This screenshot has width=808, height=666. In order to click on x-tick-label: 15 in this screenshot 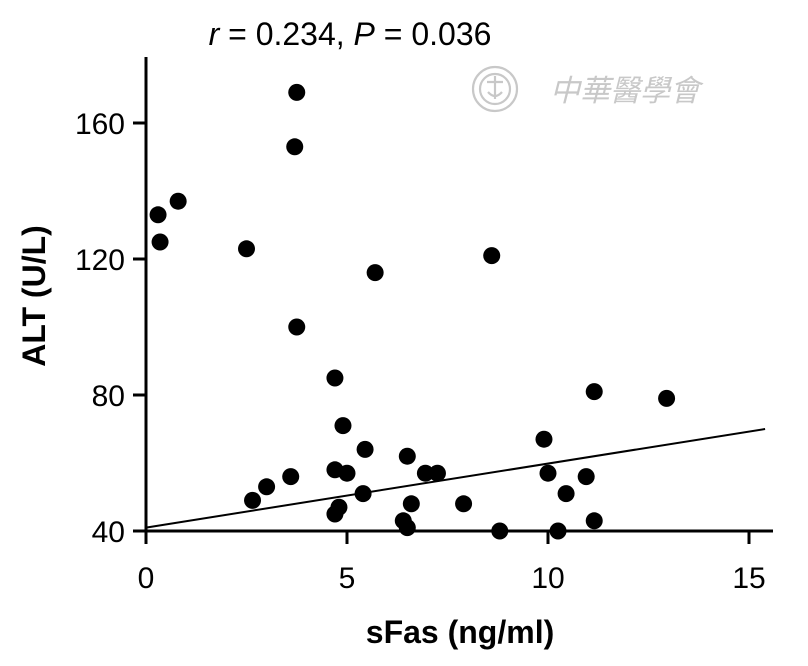, I will do `click(748, 578)`.